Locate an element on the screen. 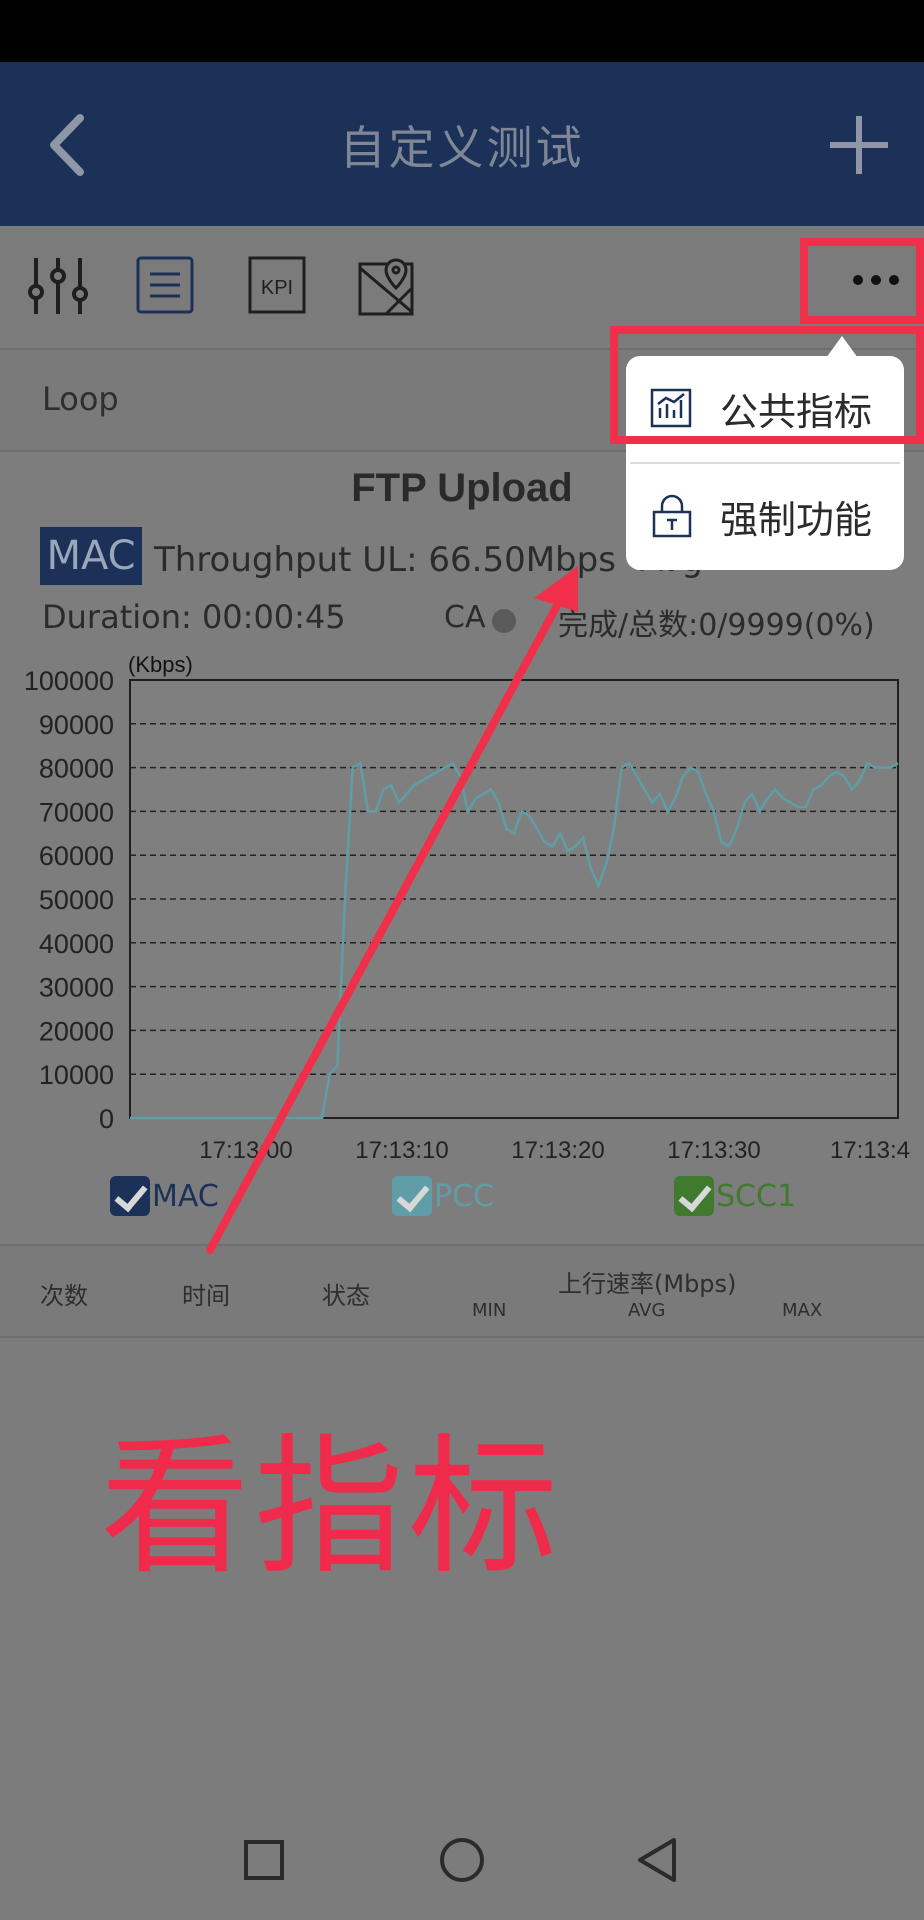 The height and width of the screenshot is (1920, 924). system-nav-bar is located at coordinates (460, 1860).